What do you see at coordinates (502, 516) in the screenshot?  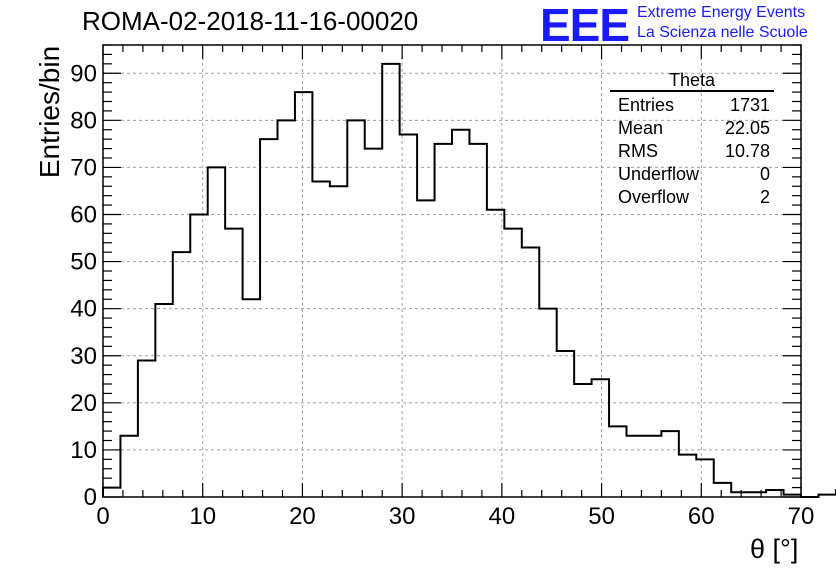 I see `x-tick-label: 40` at bounding box center [502, 516].